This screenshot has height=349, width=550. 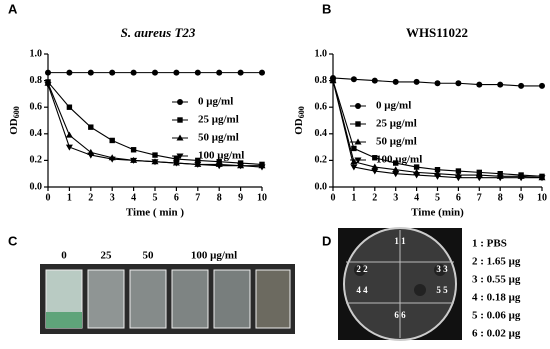 What do you see at coordinates (442, 269) in the screenshot?
I see `spot-label: 3 3` at bounding box center [442, 269].